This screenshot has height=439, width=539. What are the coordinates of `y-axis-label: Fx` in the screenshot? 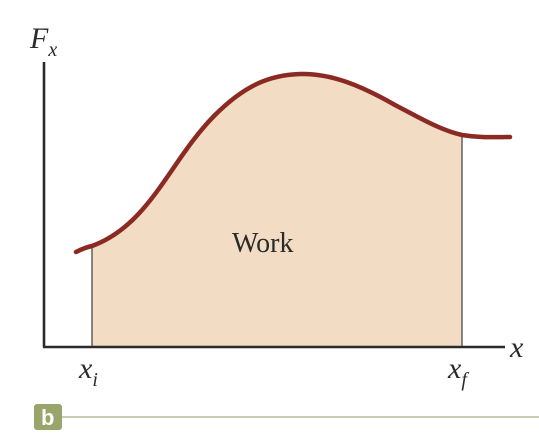 It's located at (43, 41).